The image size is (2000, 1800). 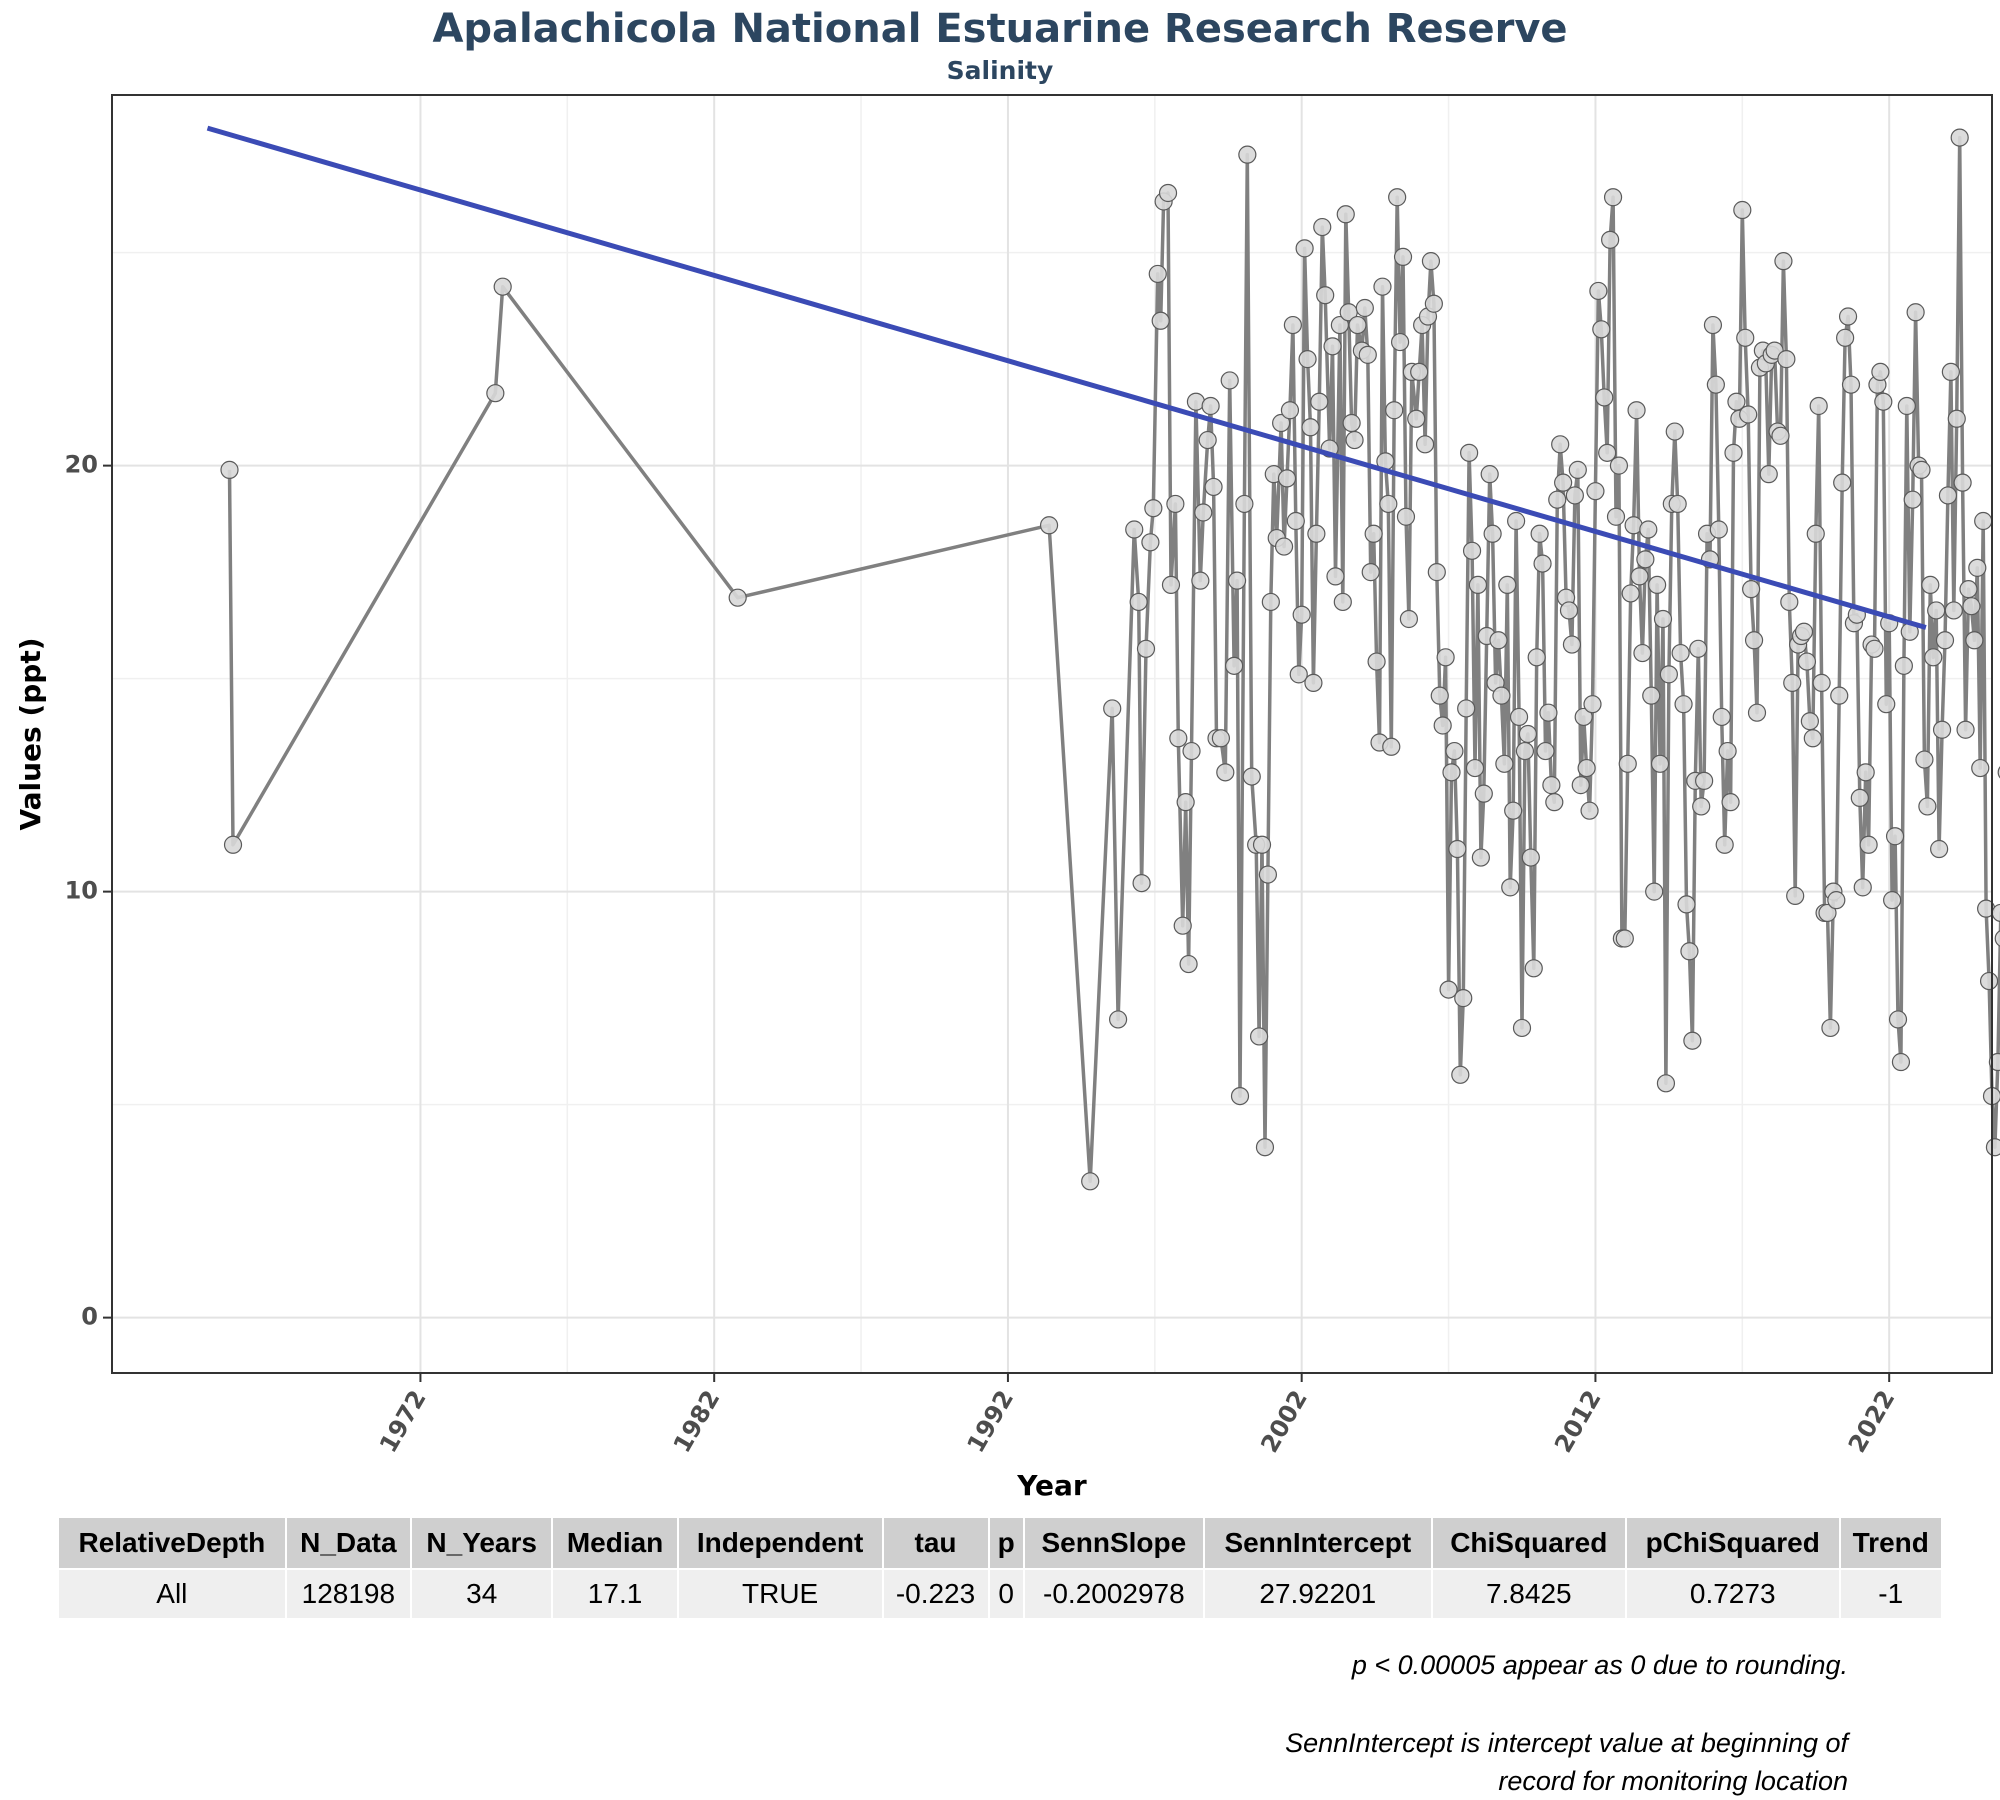 I want to click on x-tick-label: 1972, so click(x=403, y=1422).